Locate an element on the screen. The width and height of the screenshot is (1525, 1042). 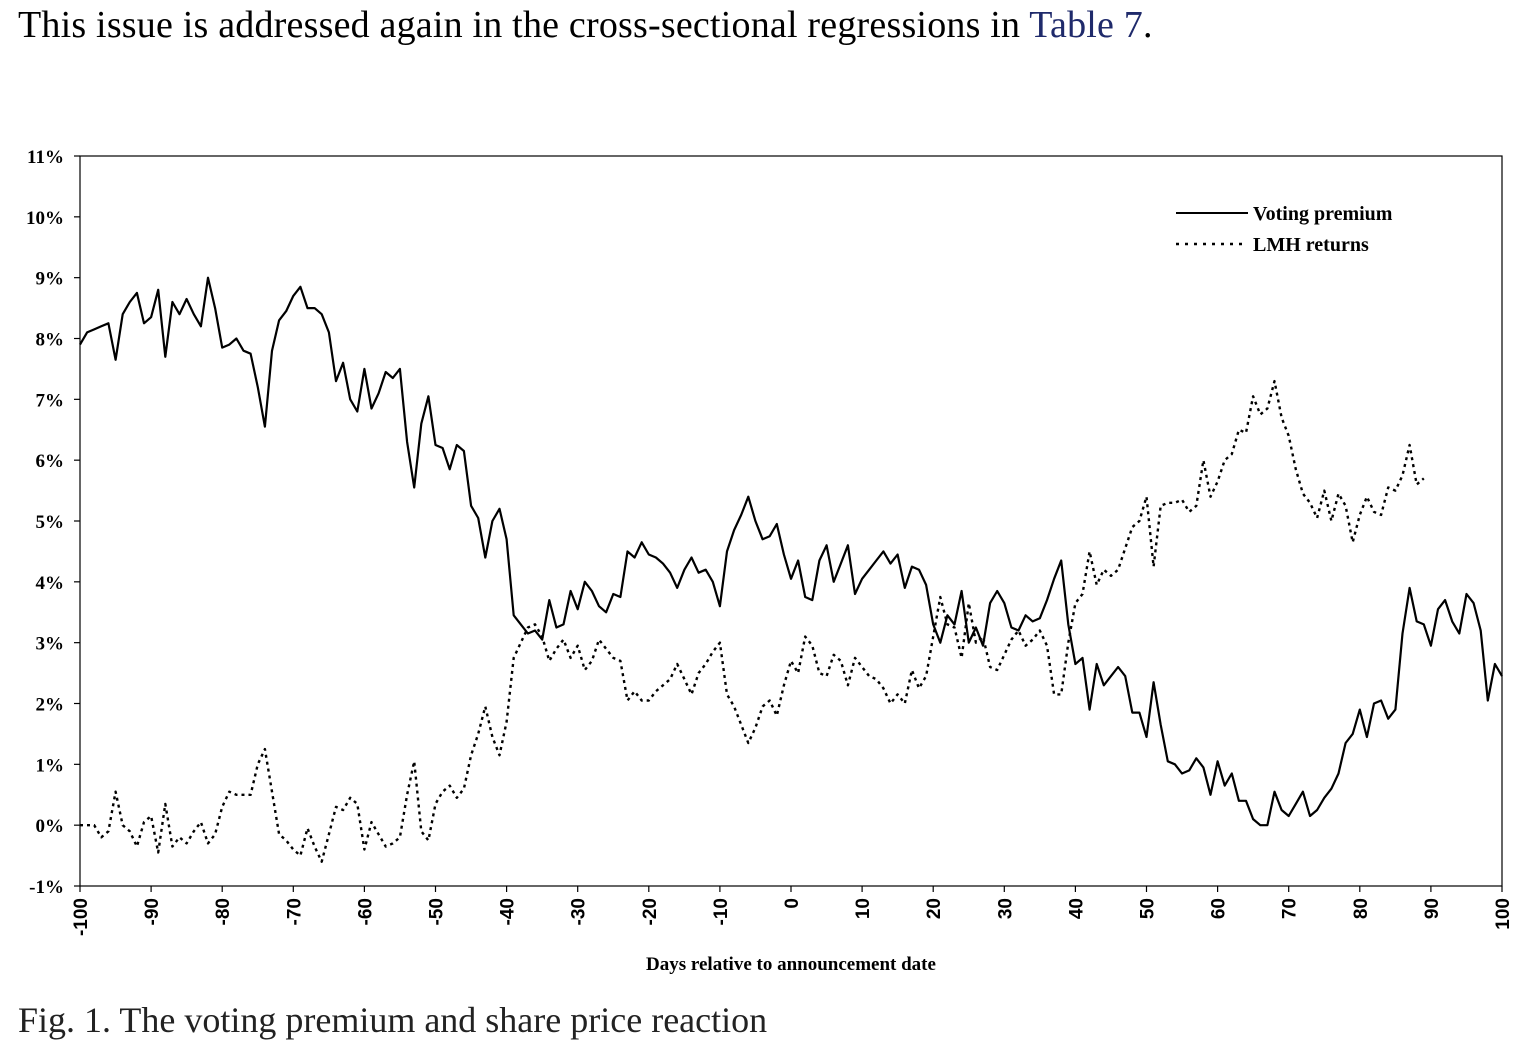
x-tick-label: 30 is located at coordinates (1005, 908).